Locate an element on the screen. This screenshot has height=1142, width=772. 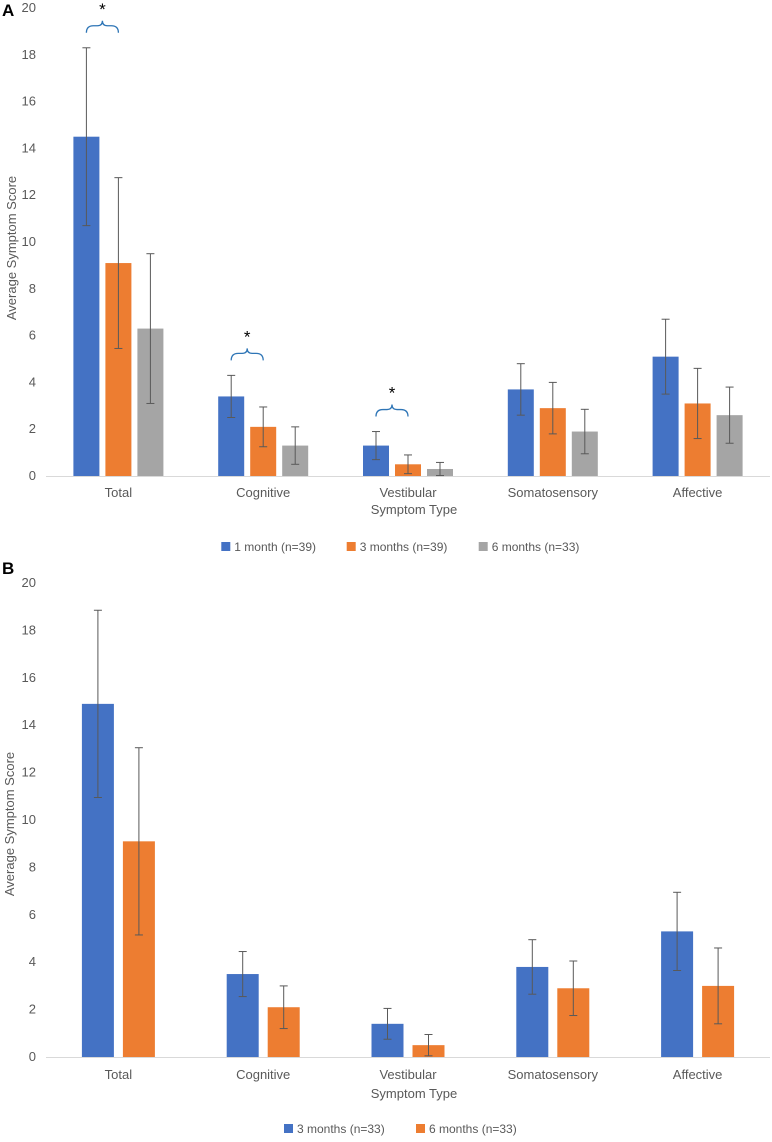
panel-b-y-tick-2: 2 is located at coordinates (32, 1009).